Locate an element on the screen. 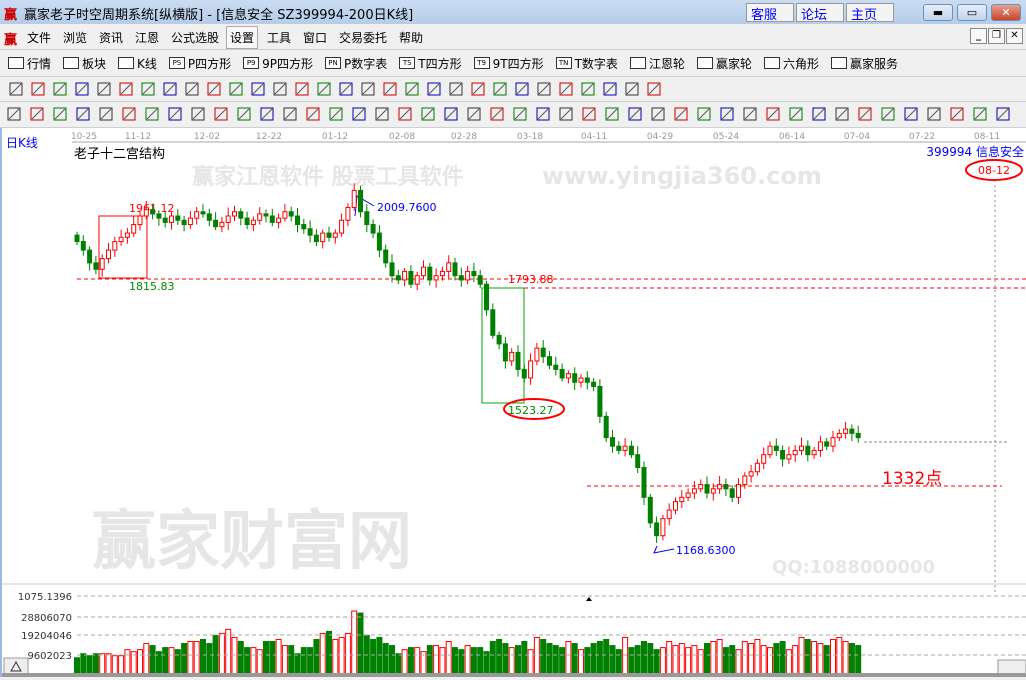  close-button: ✕ is located at coordinates (1006, 12).